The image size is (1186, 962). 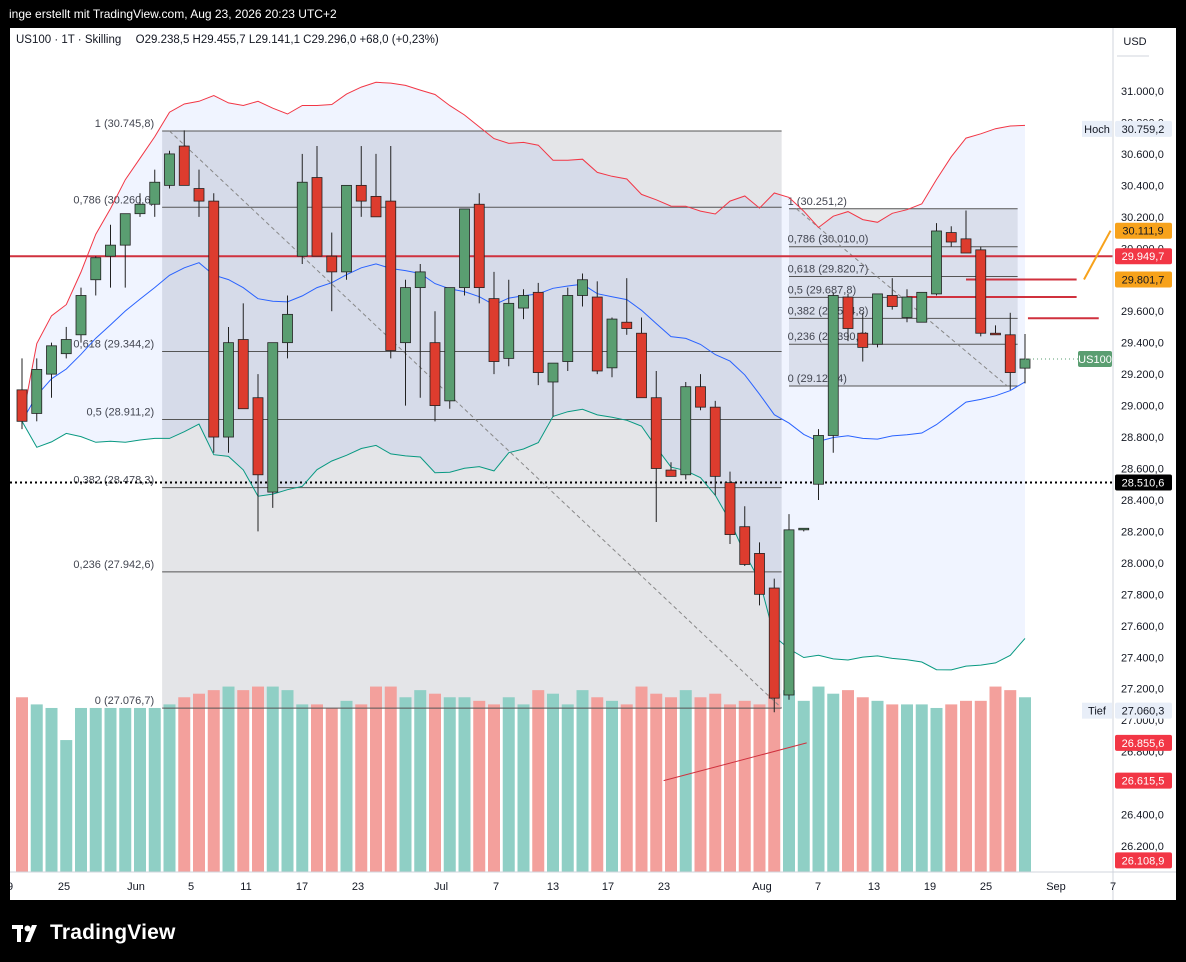 I want to click on y-tick-label: 27.600,0, so click(x=1142, y=627).